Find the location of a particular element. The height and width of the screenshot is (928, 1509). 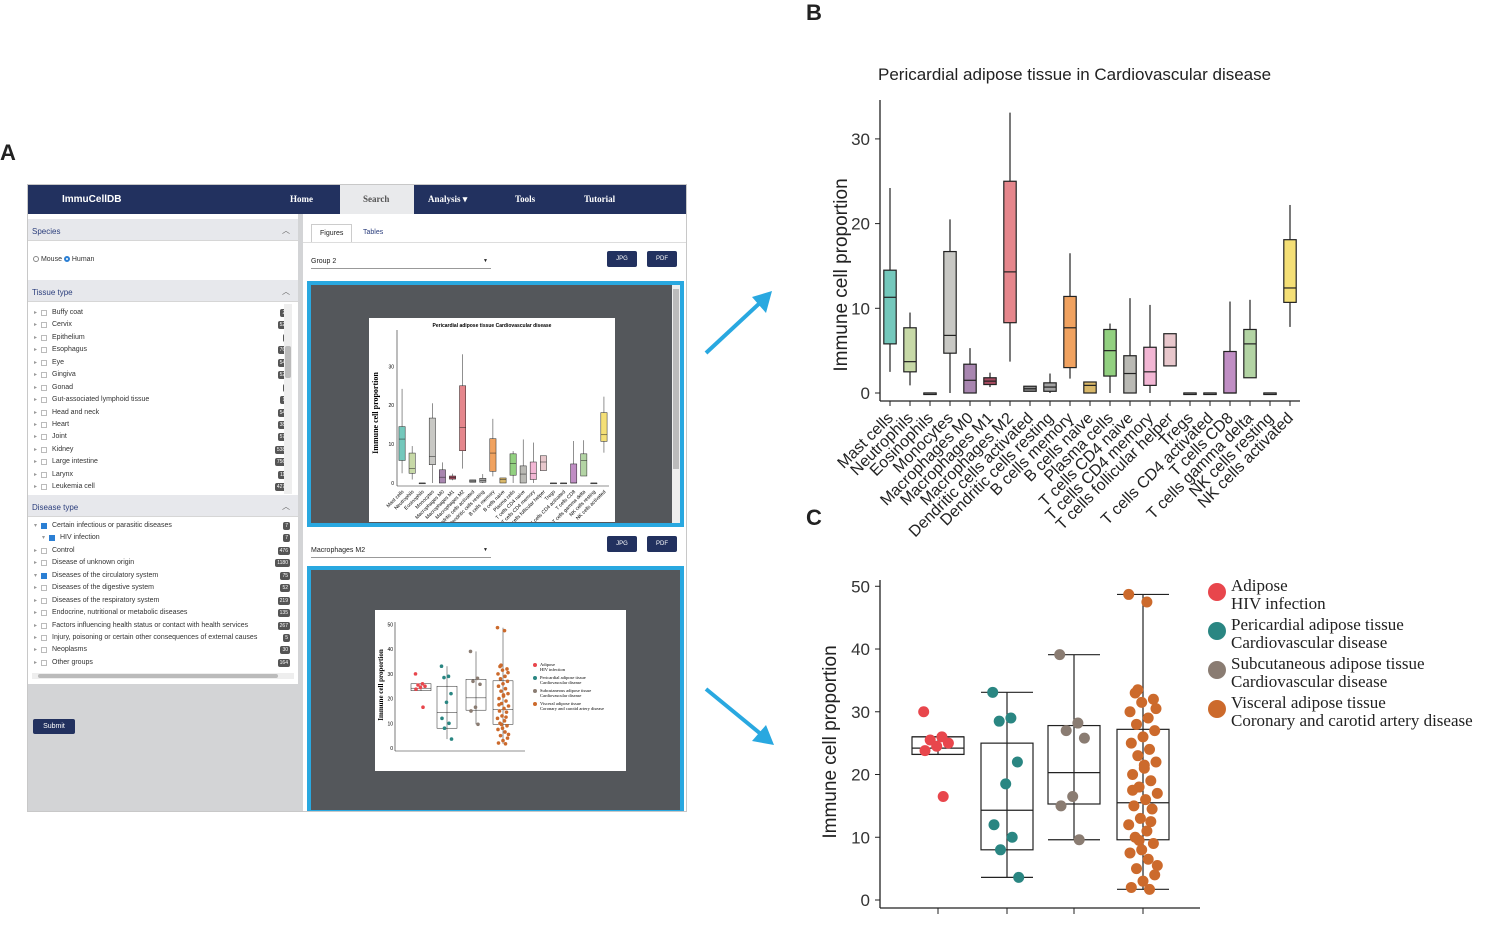

nav-tutorial: Tutorial is located at coordinates (600, 199).